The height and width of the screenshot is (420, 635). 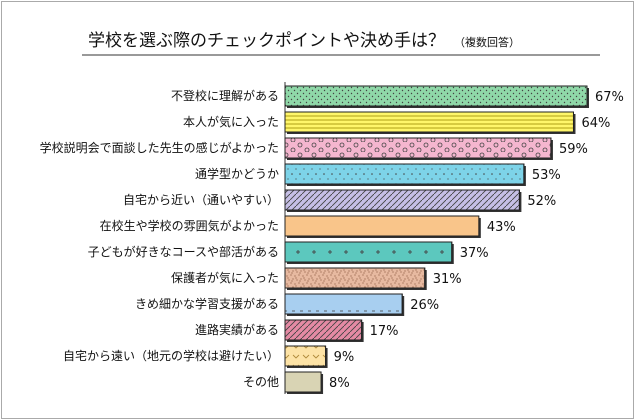 What do you see at coordinates (447, 279) in the screenshot?
I see `value-label: 31%` at bounding box center [447, 279].